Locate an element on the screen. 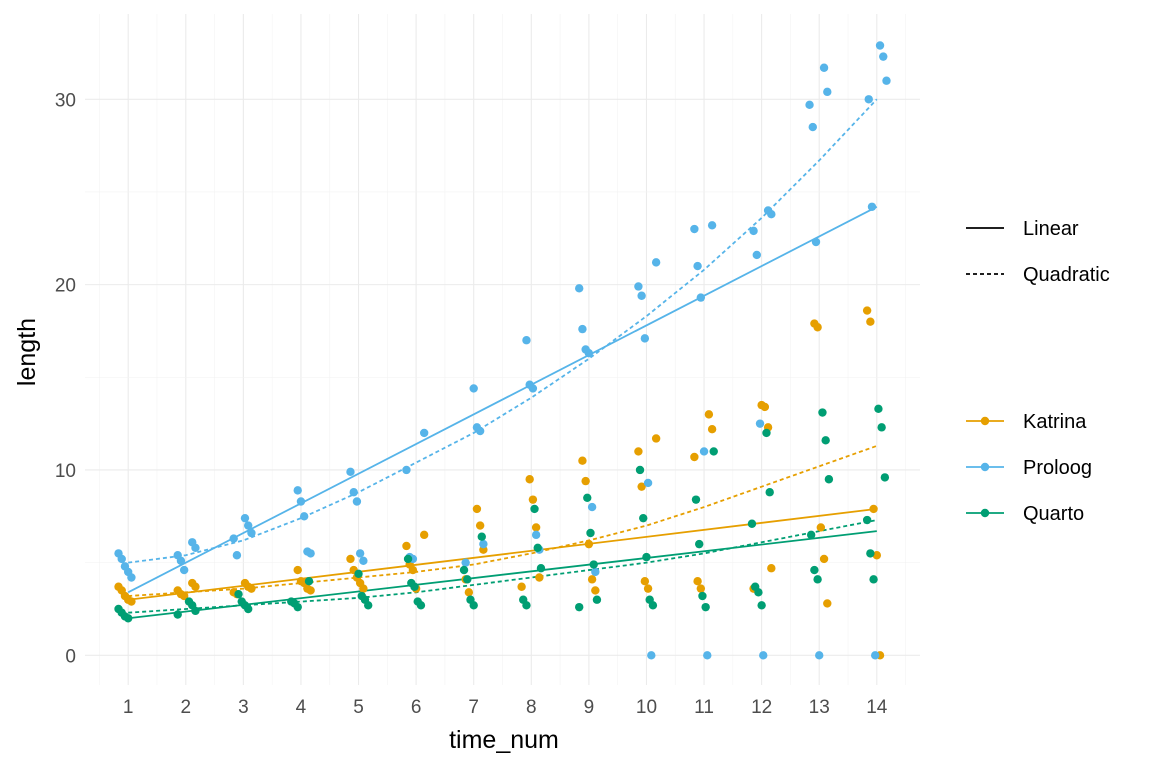 The height and width of the screenshot is (768, 1152). x-tick-label: 4 is located at coordinates (301, 707).